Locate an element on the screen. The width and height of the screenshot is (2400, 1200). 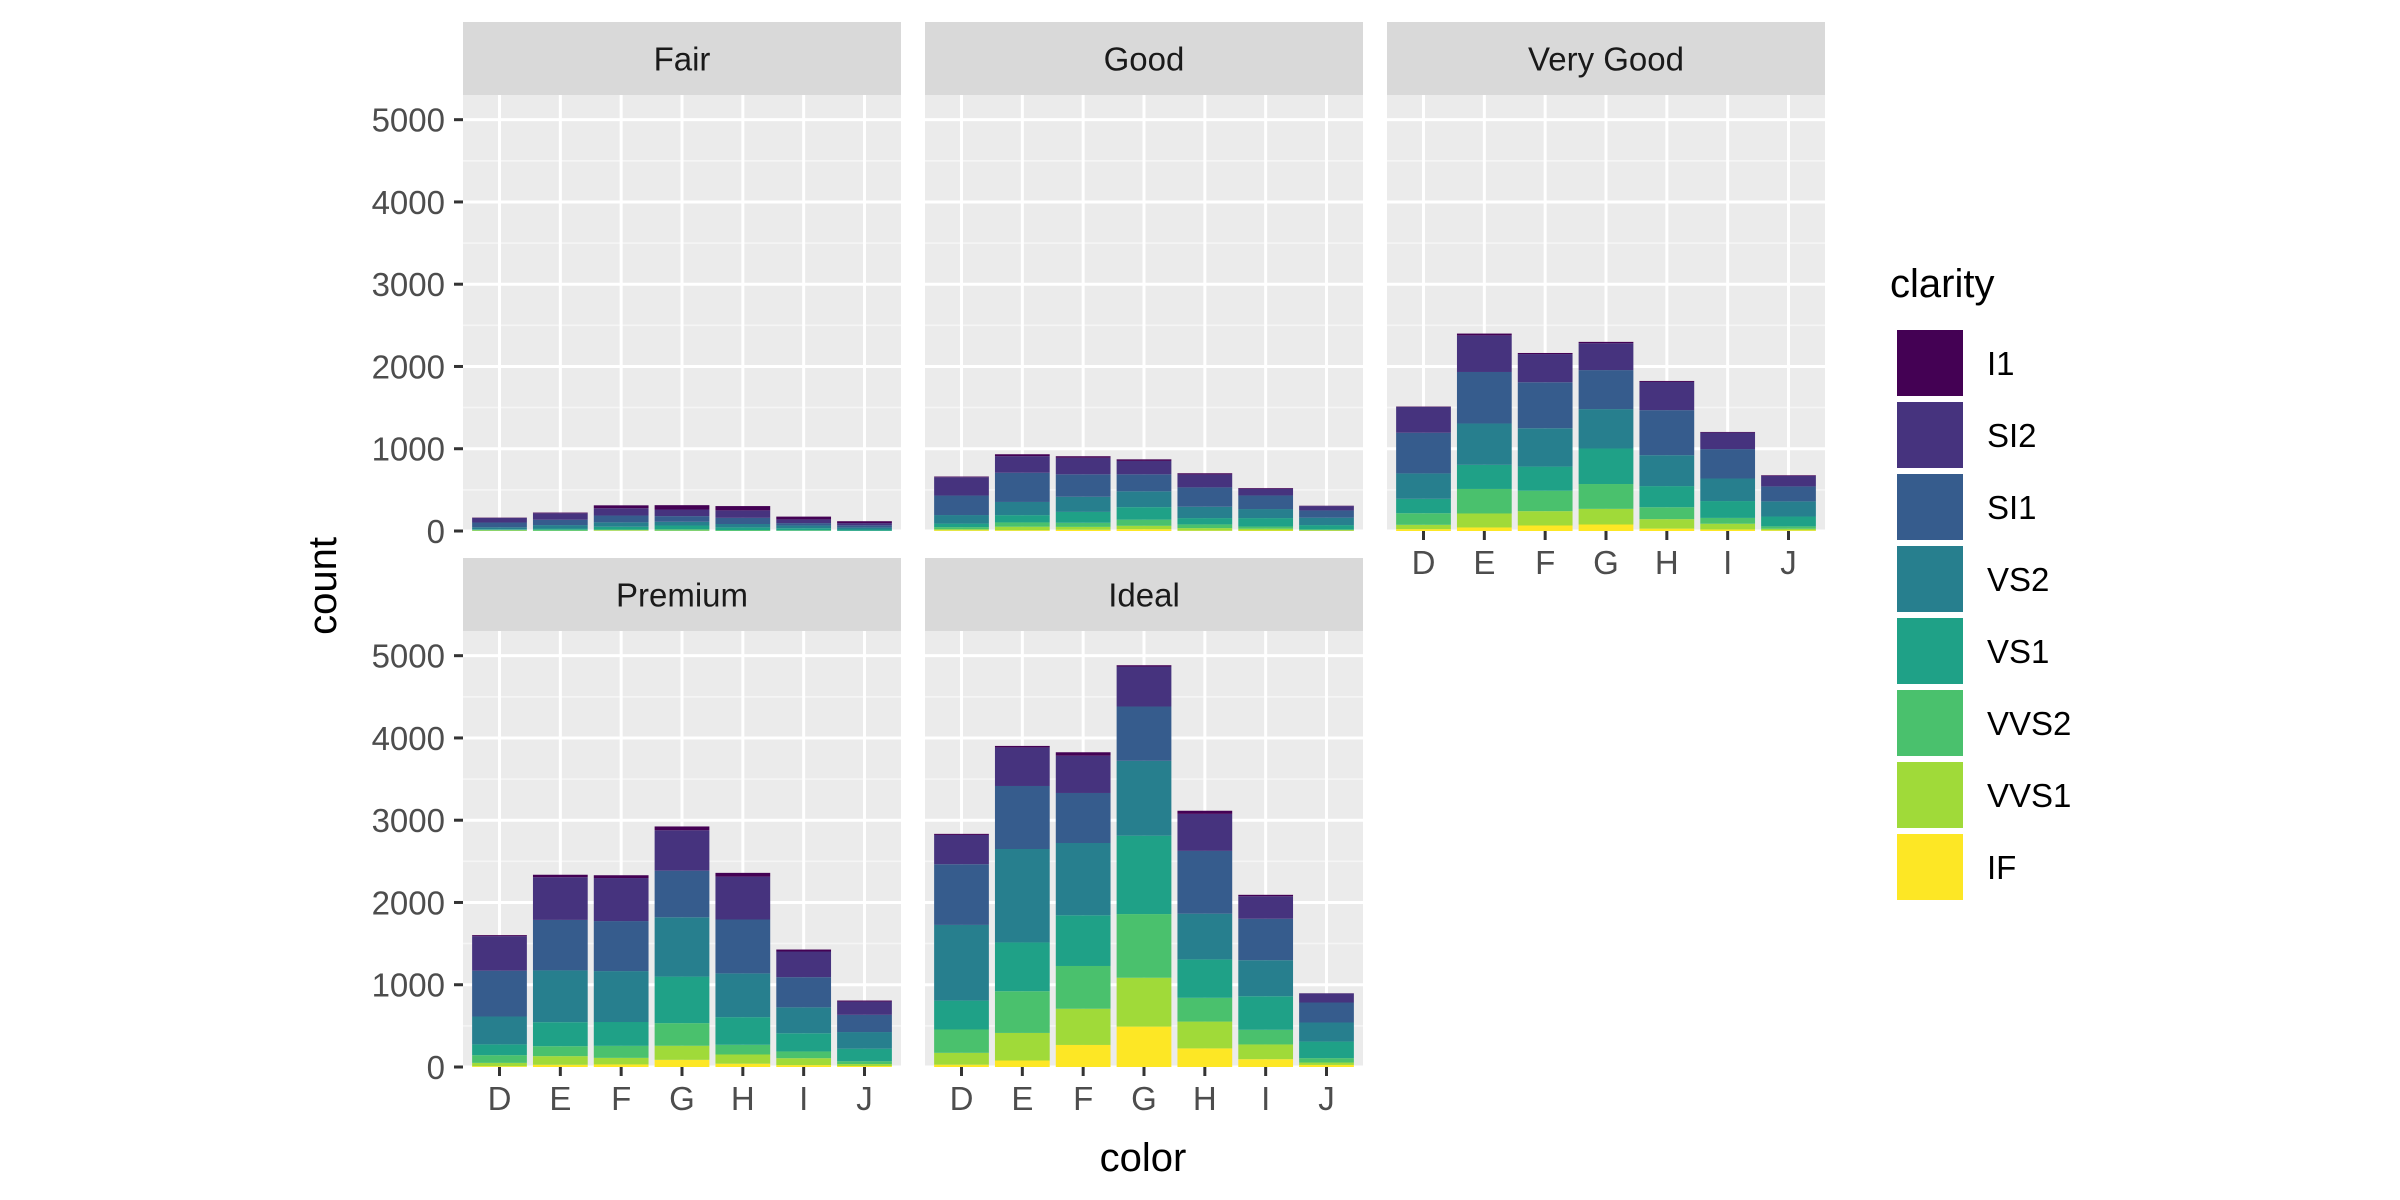
y-tick-label: 1000 is located at coordinates (408, 449).